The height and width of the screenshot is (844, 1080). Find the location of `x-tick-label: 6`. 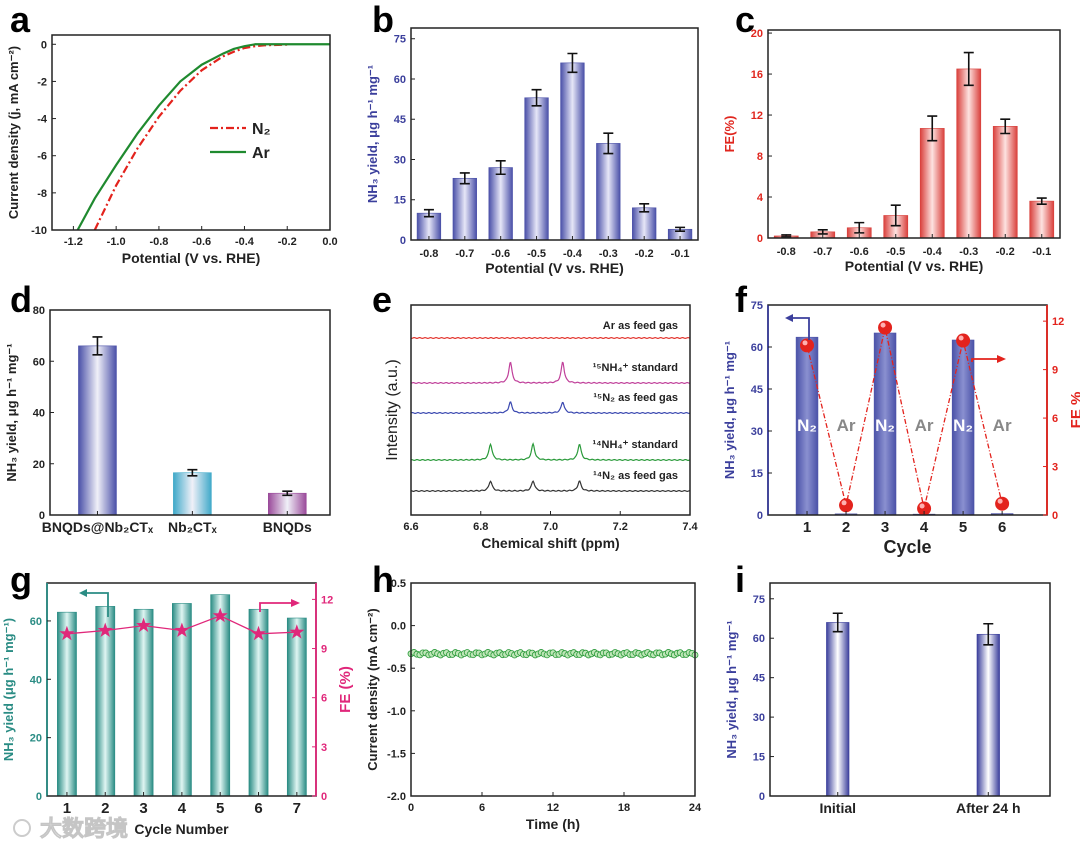

x-tick-label: 6 is located at coordinates (482, 808).